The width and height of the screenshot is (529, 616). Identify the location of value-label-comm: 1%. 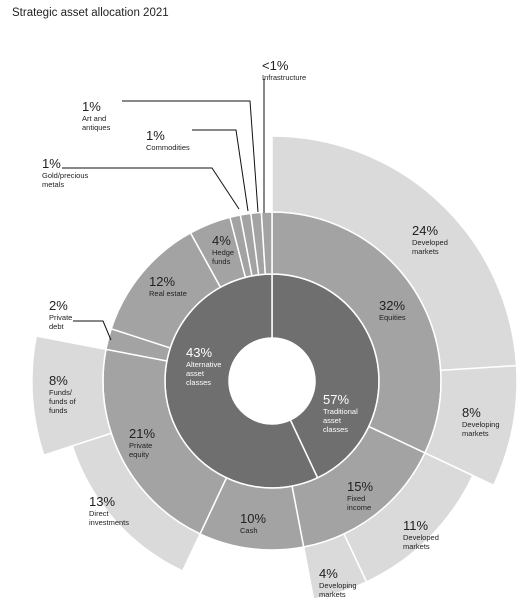
(155, 135).